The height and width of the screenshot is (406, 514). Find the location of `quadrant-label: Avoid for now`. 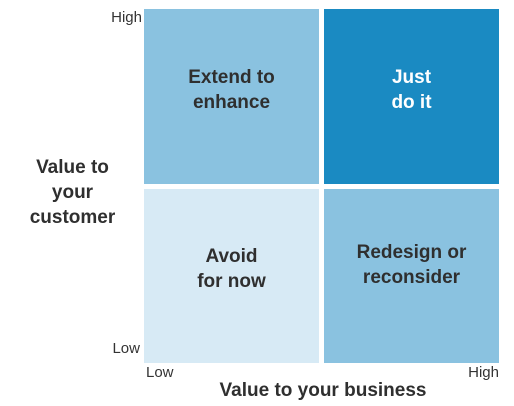

quadrant-label: Avoid for now is located at coordinates (231, 269).